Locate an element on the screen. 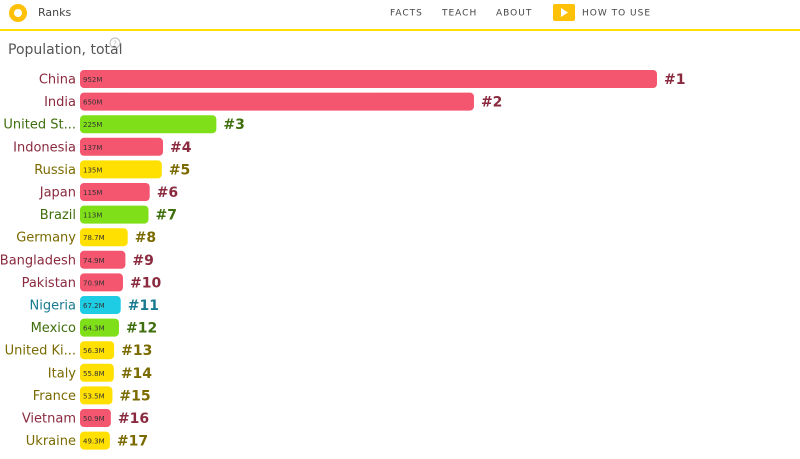 The image size is (800, 459). rank-label: #11 is located at coordinates (143, 306).